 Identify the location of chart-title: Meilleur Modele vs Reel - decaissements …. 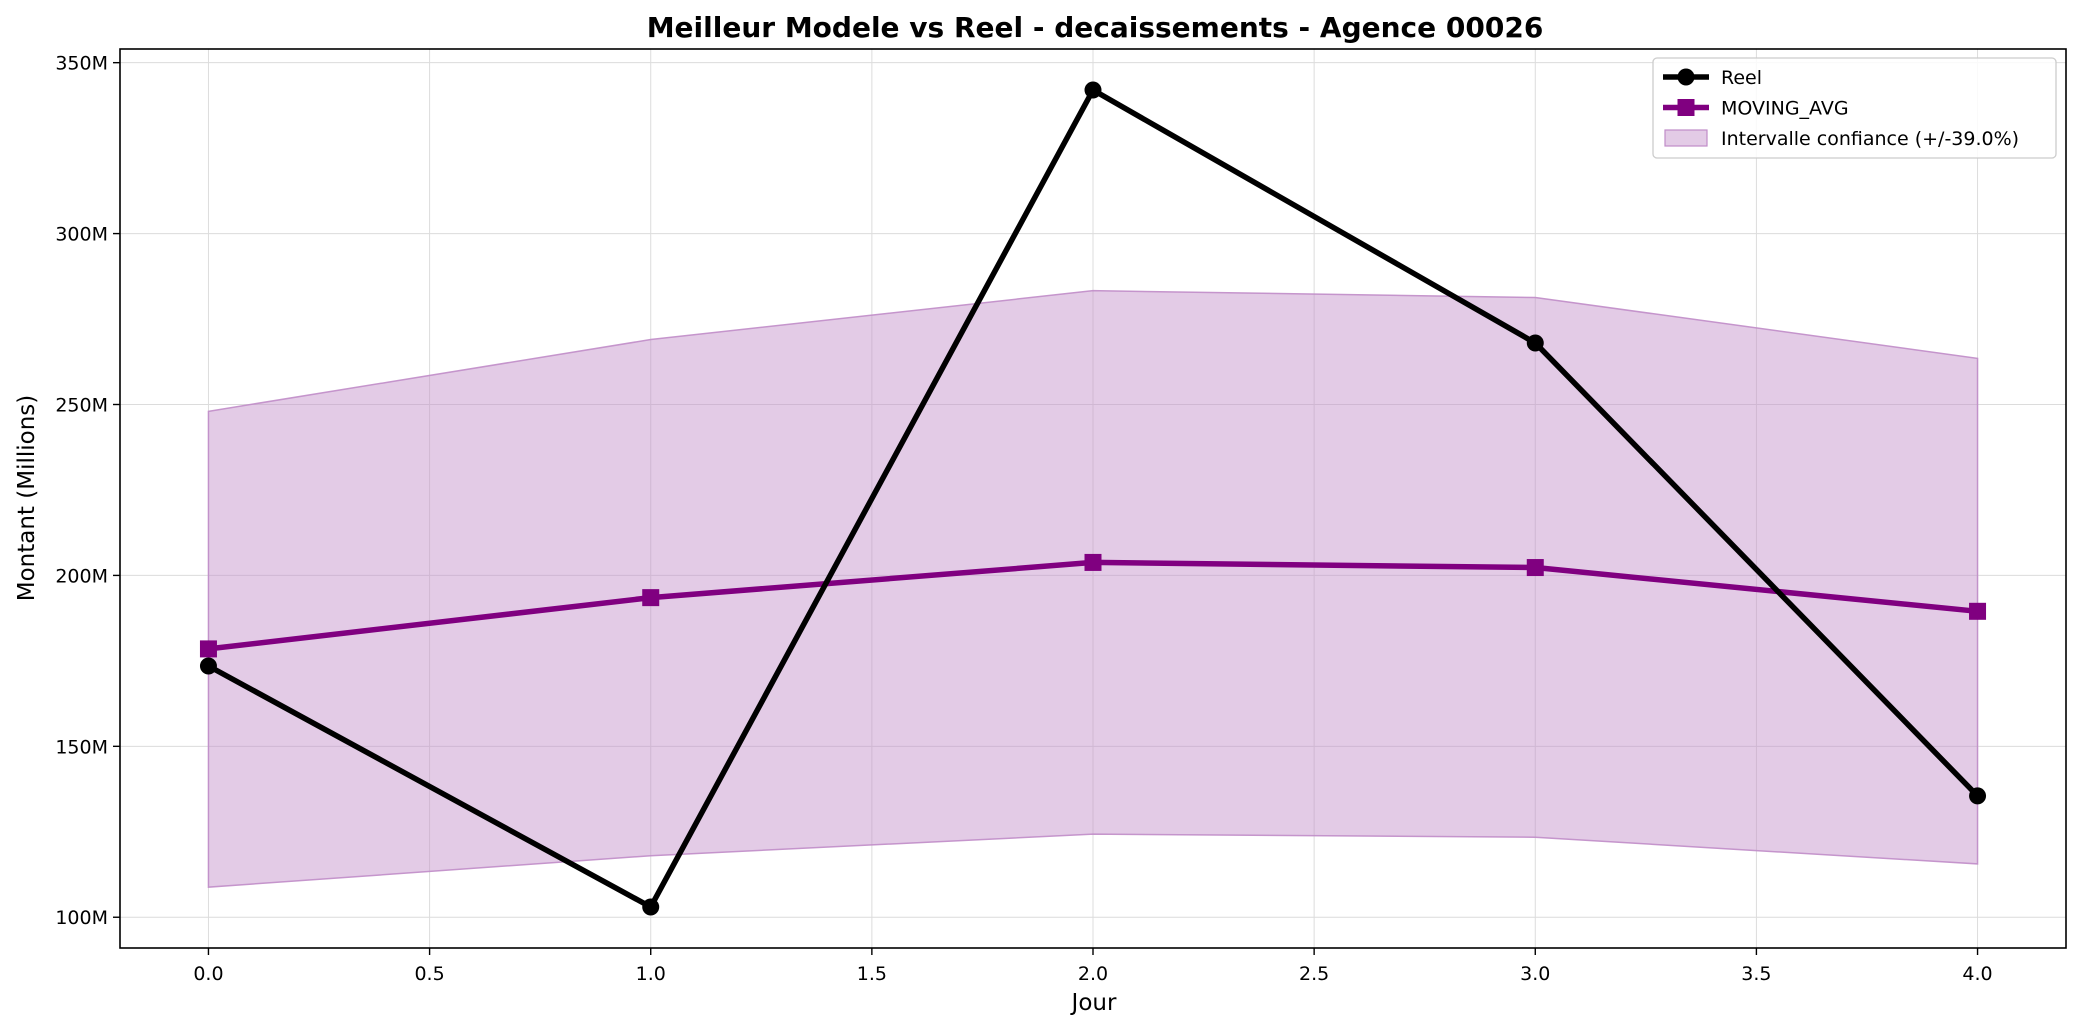
(1095, 27).